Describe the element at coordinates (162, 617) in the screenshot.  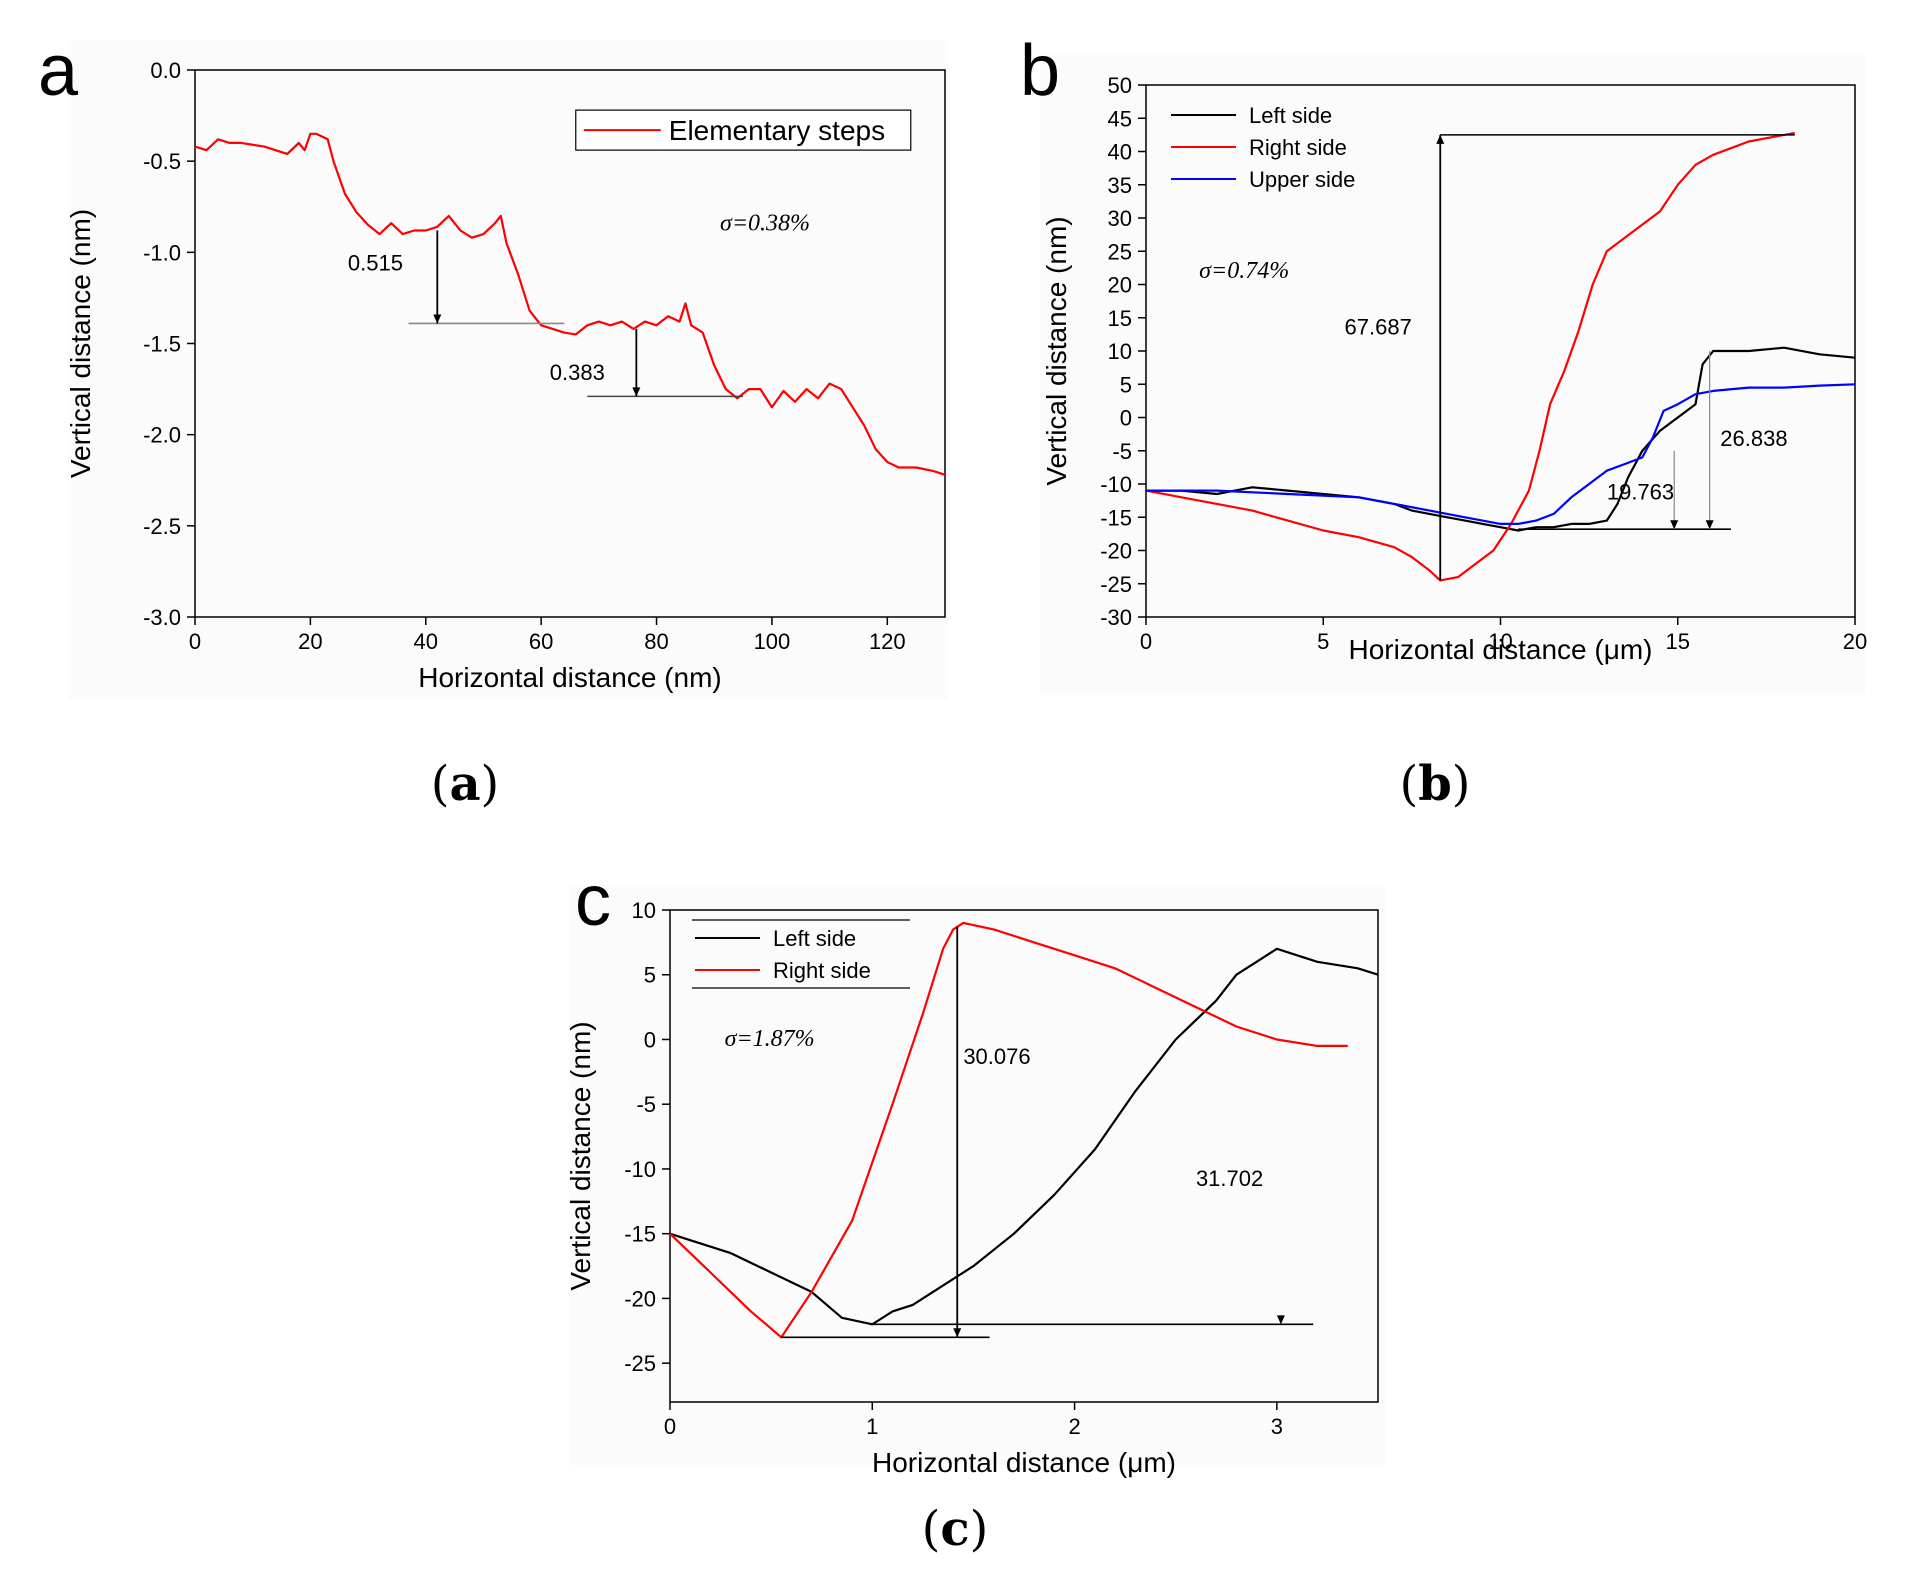
I see `y-tick-label: -3.0` at that location.